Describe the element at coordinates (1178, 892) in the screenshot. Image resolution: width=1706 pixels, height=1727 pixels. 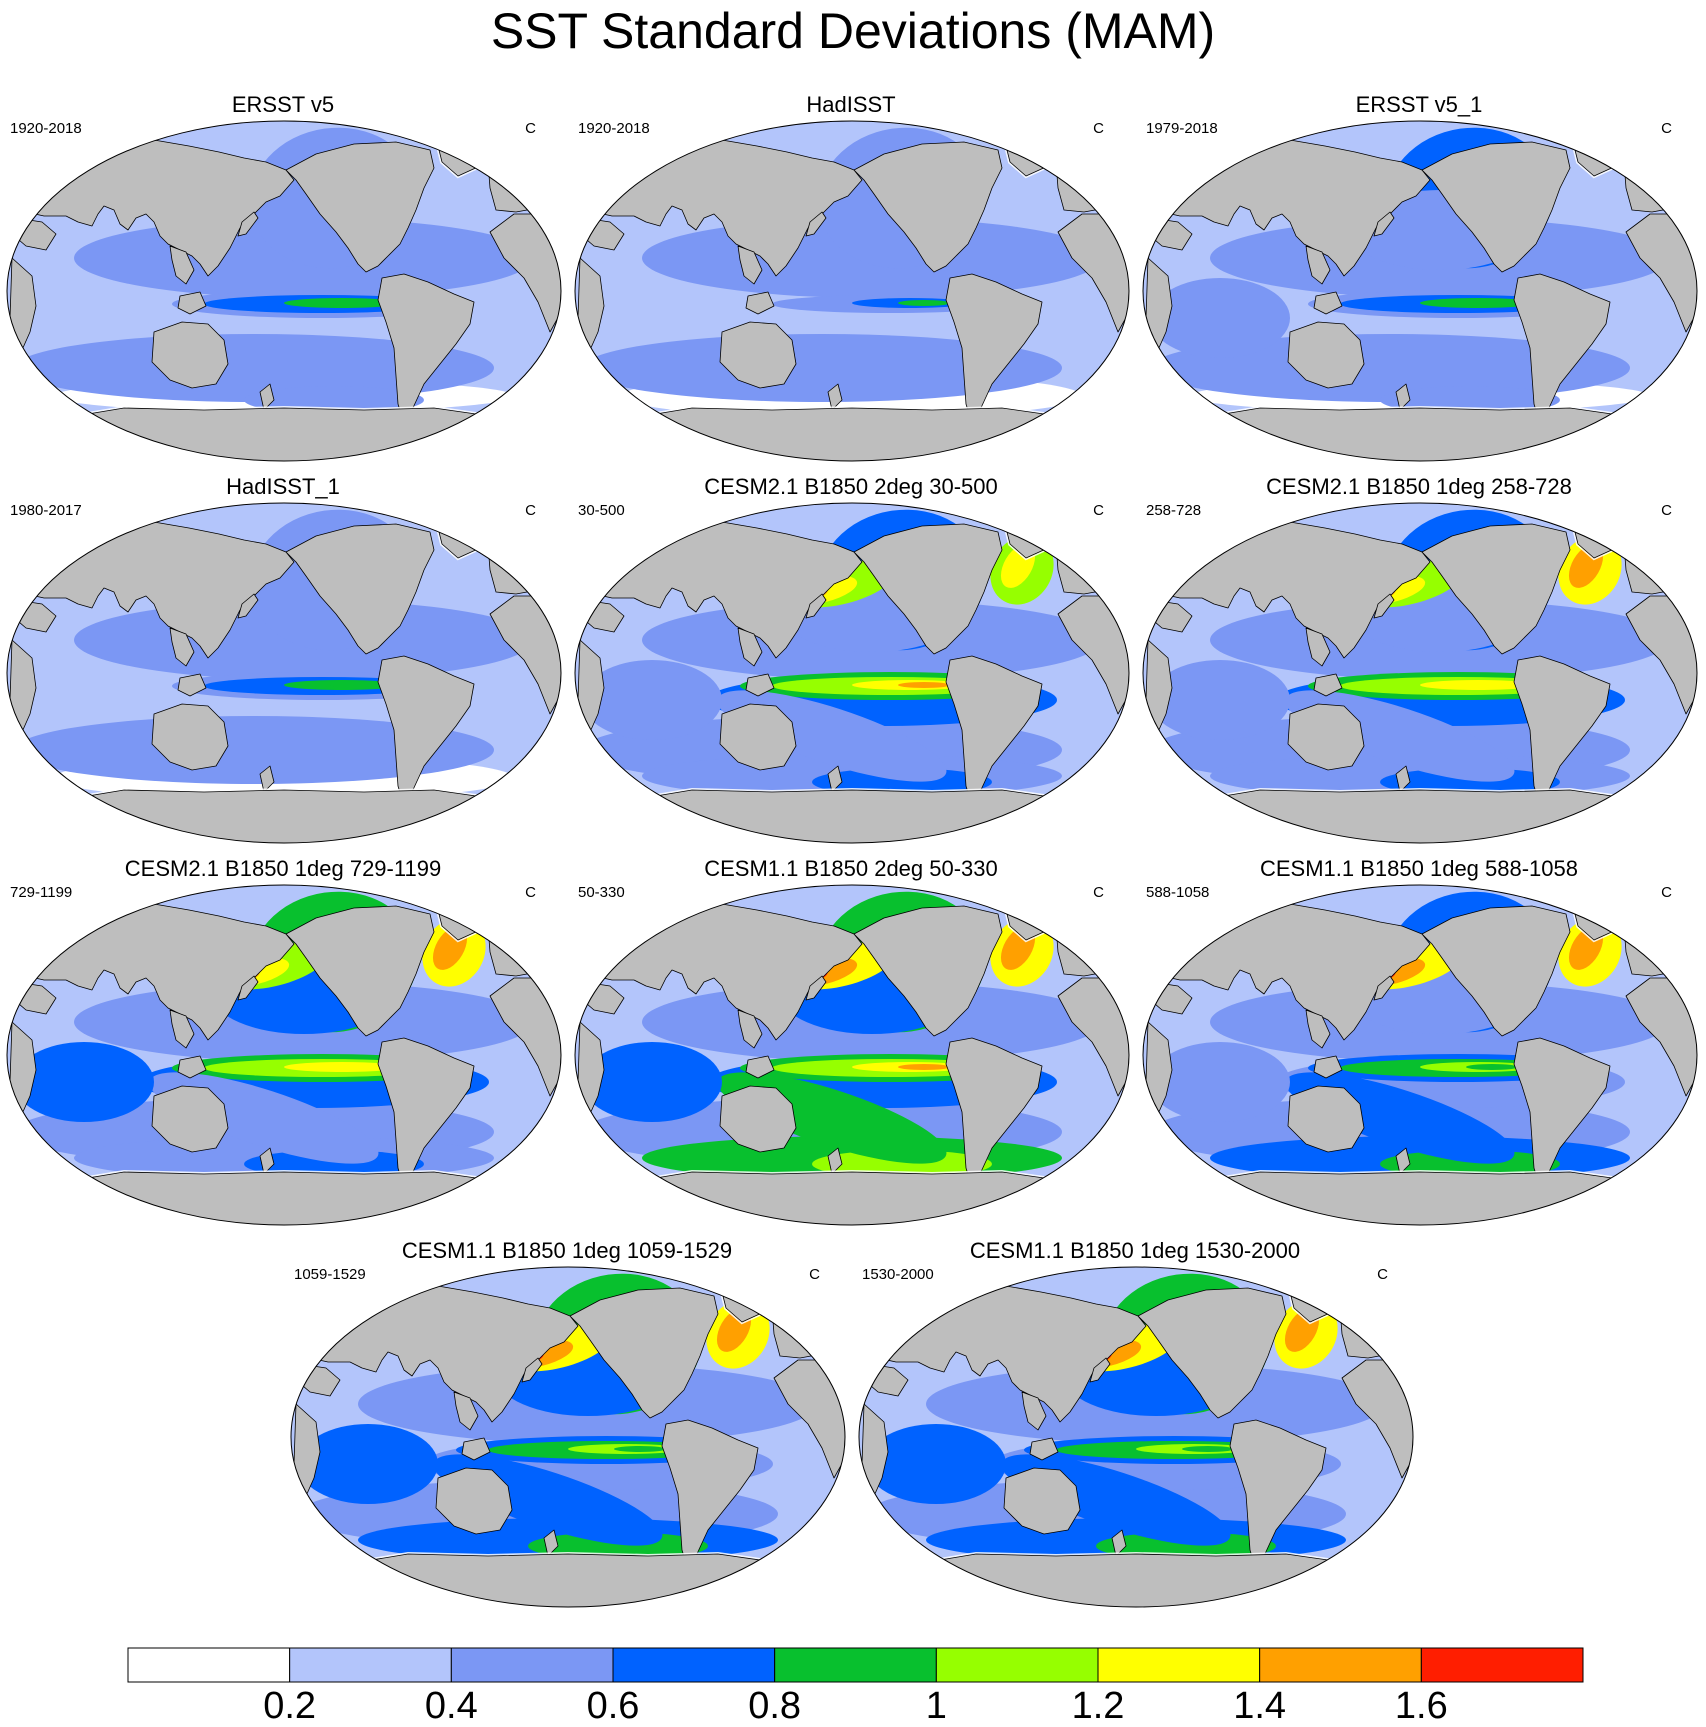
I see `panel-period: 588-1058` at that location.